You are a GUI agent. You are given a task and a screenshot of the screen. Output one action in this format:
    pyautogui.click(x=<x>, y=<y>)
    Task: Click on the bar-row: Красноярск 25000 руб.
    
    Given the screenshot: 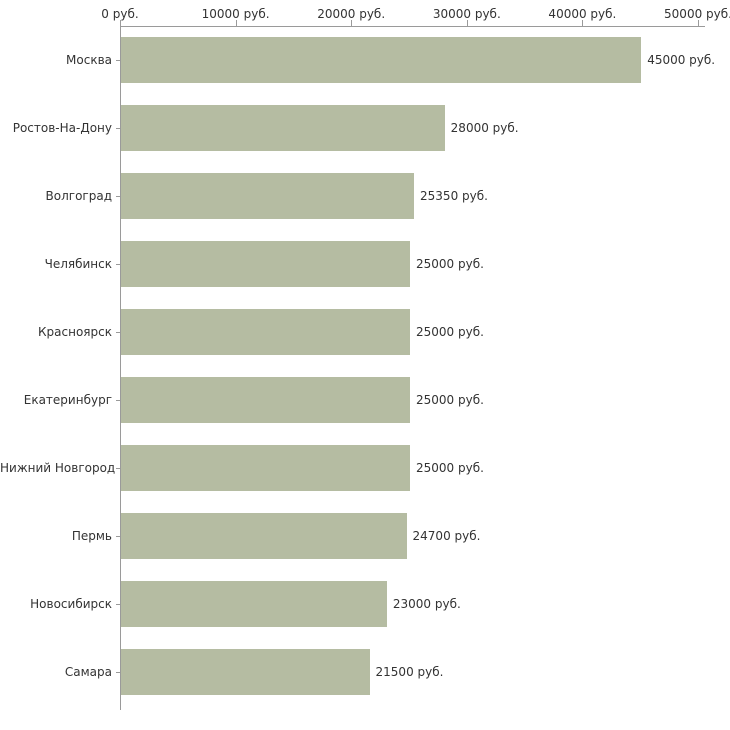 What is the action you would take?
    pyautogui.click(x=365, y=332)
    